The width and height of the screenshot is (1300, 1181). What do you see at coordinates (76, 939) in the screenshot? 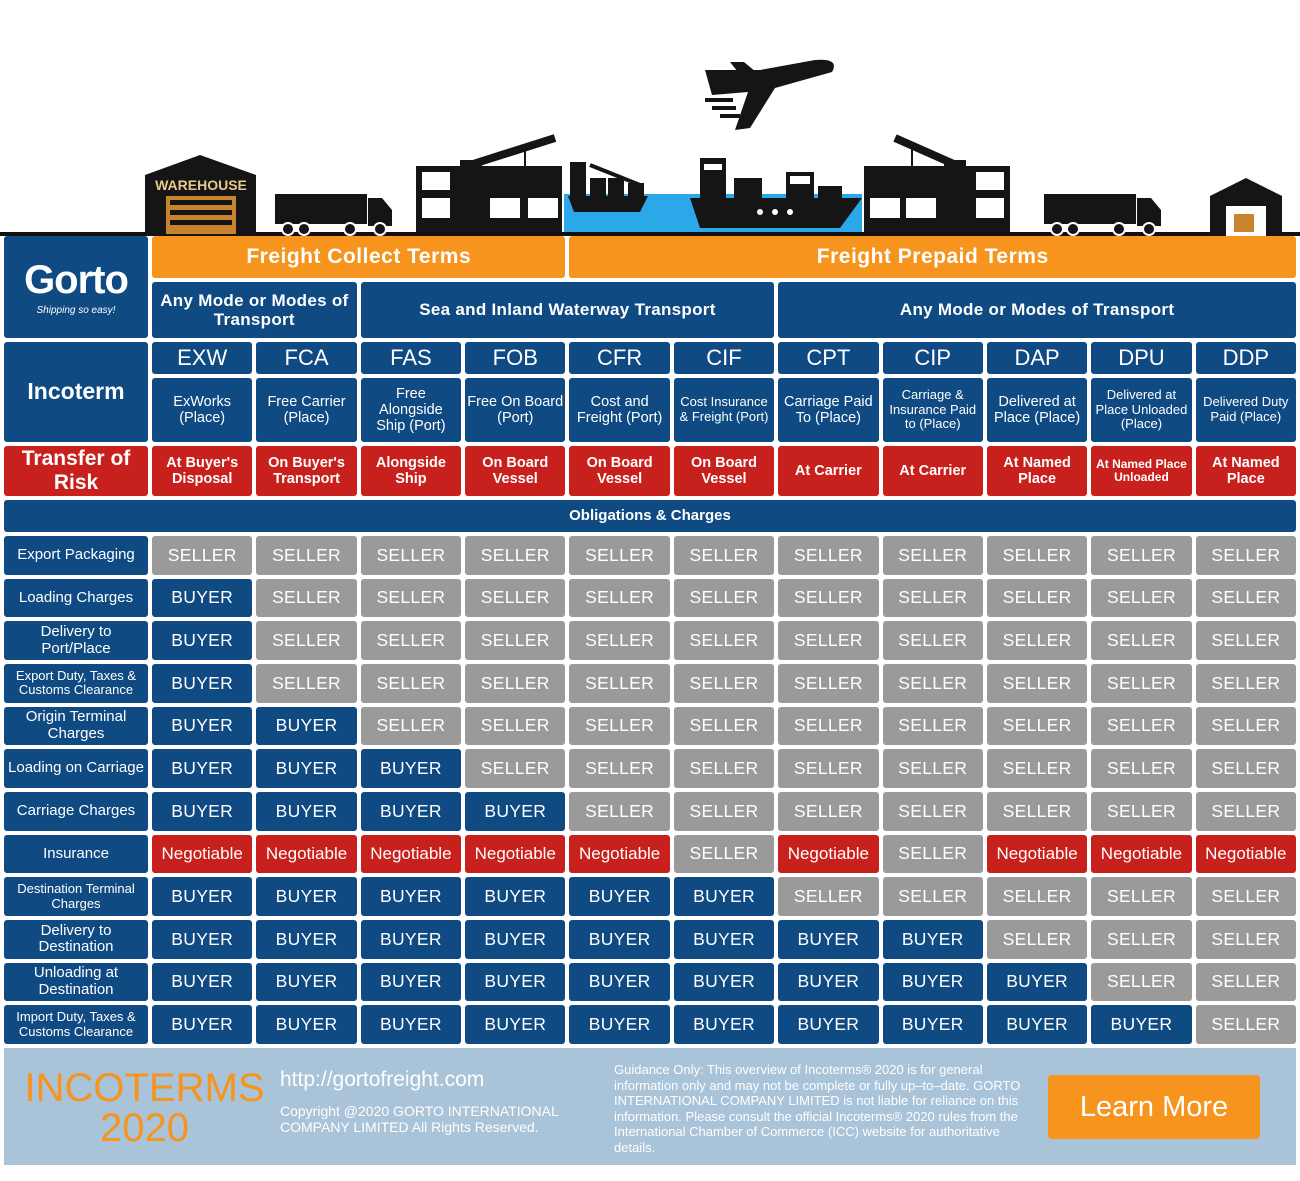
I see `row-label: Delivery to Destination` at bounding box center [76, 939].